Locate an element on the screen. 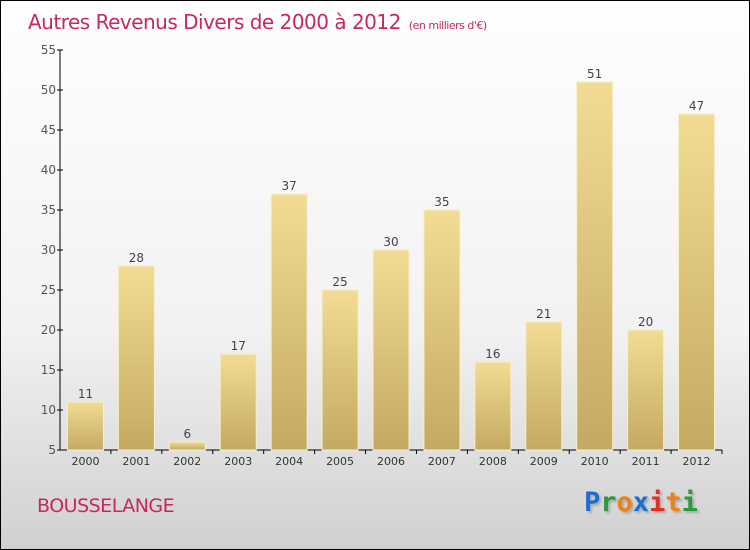 The width and height of the screenshot is (750, 550). data-label: 35 is located at coordinates (441, 202).